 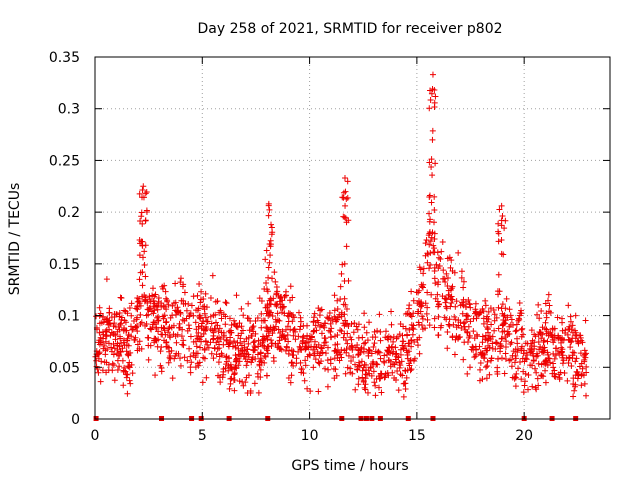 I want to click on x-tick-labels: 0 5 10 15 20, so click(x=312, y=436).